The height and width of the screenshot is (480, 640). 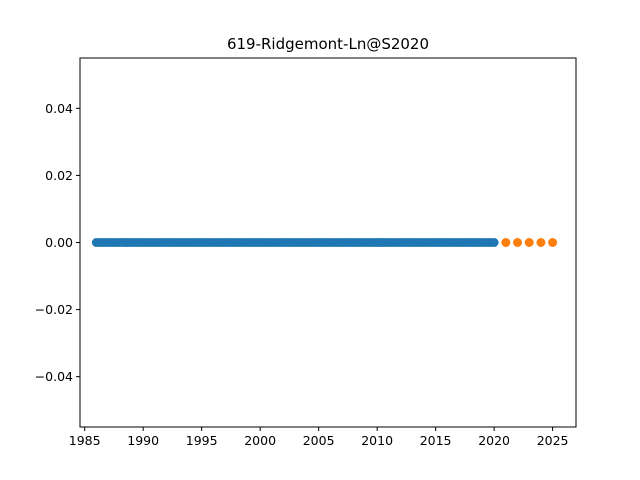 I want to click on x-tick-label: 2020, so click(x=494, y=440).